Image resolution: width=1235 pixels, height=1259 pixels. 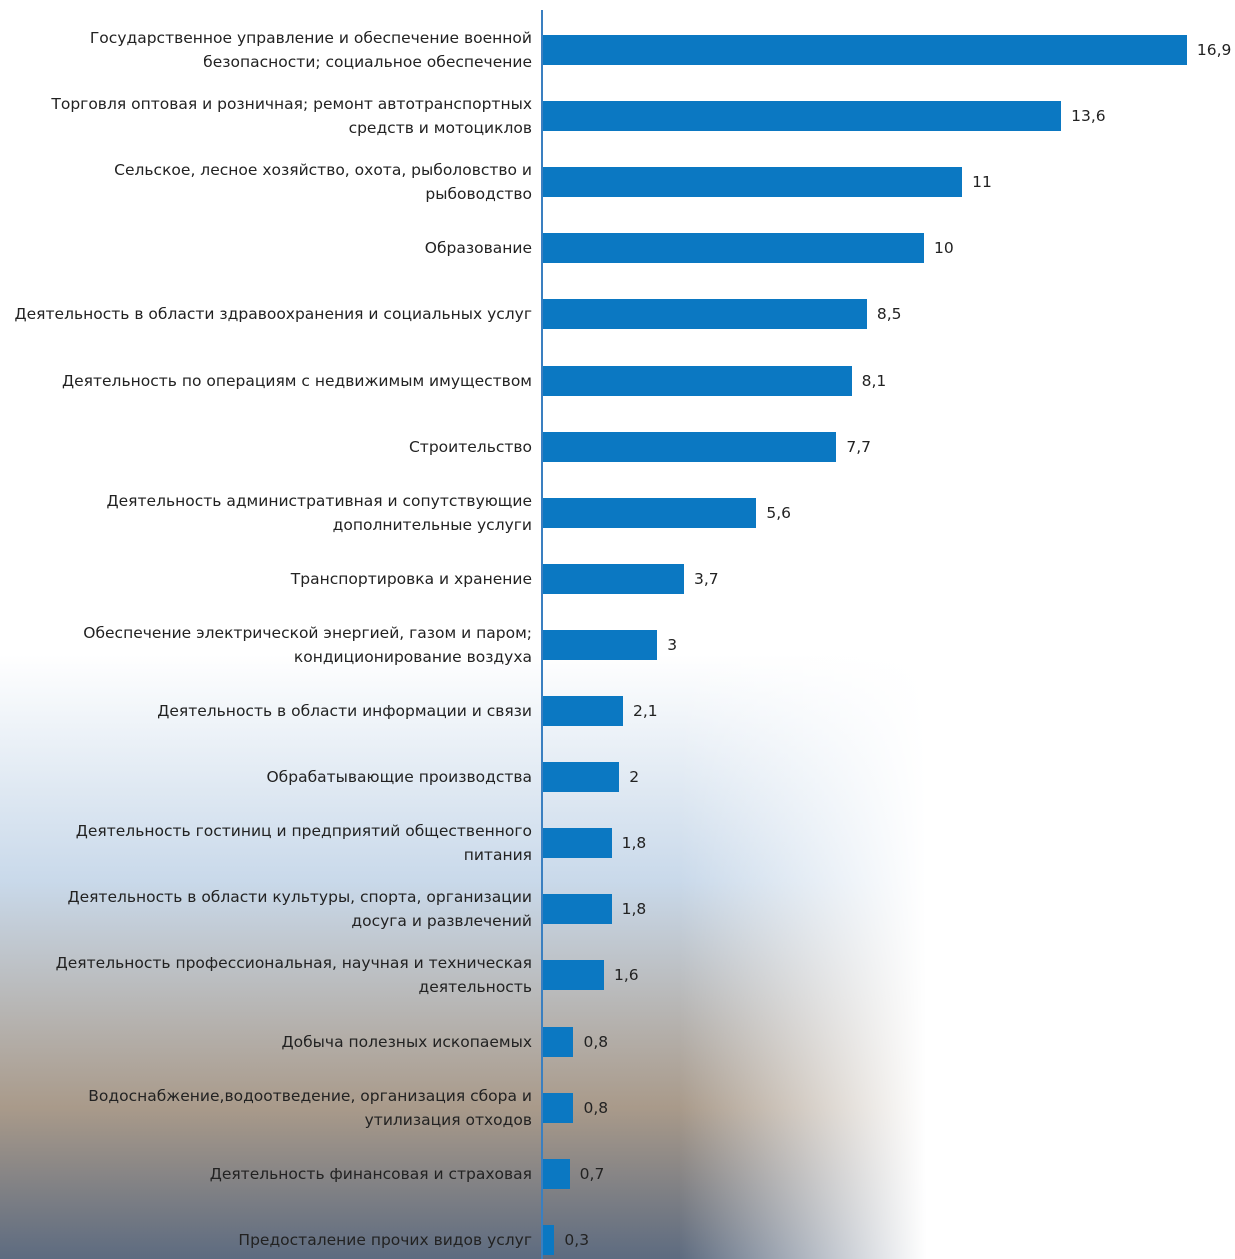 I want to click on value-label: 8,1, so click(x=874, y=380).